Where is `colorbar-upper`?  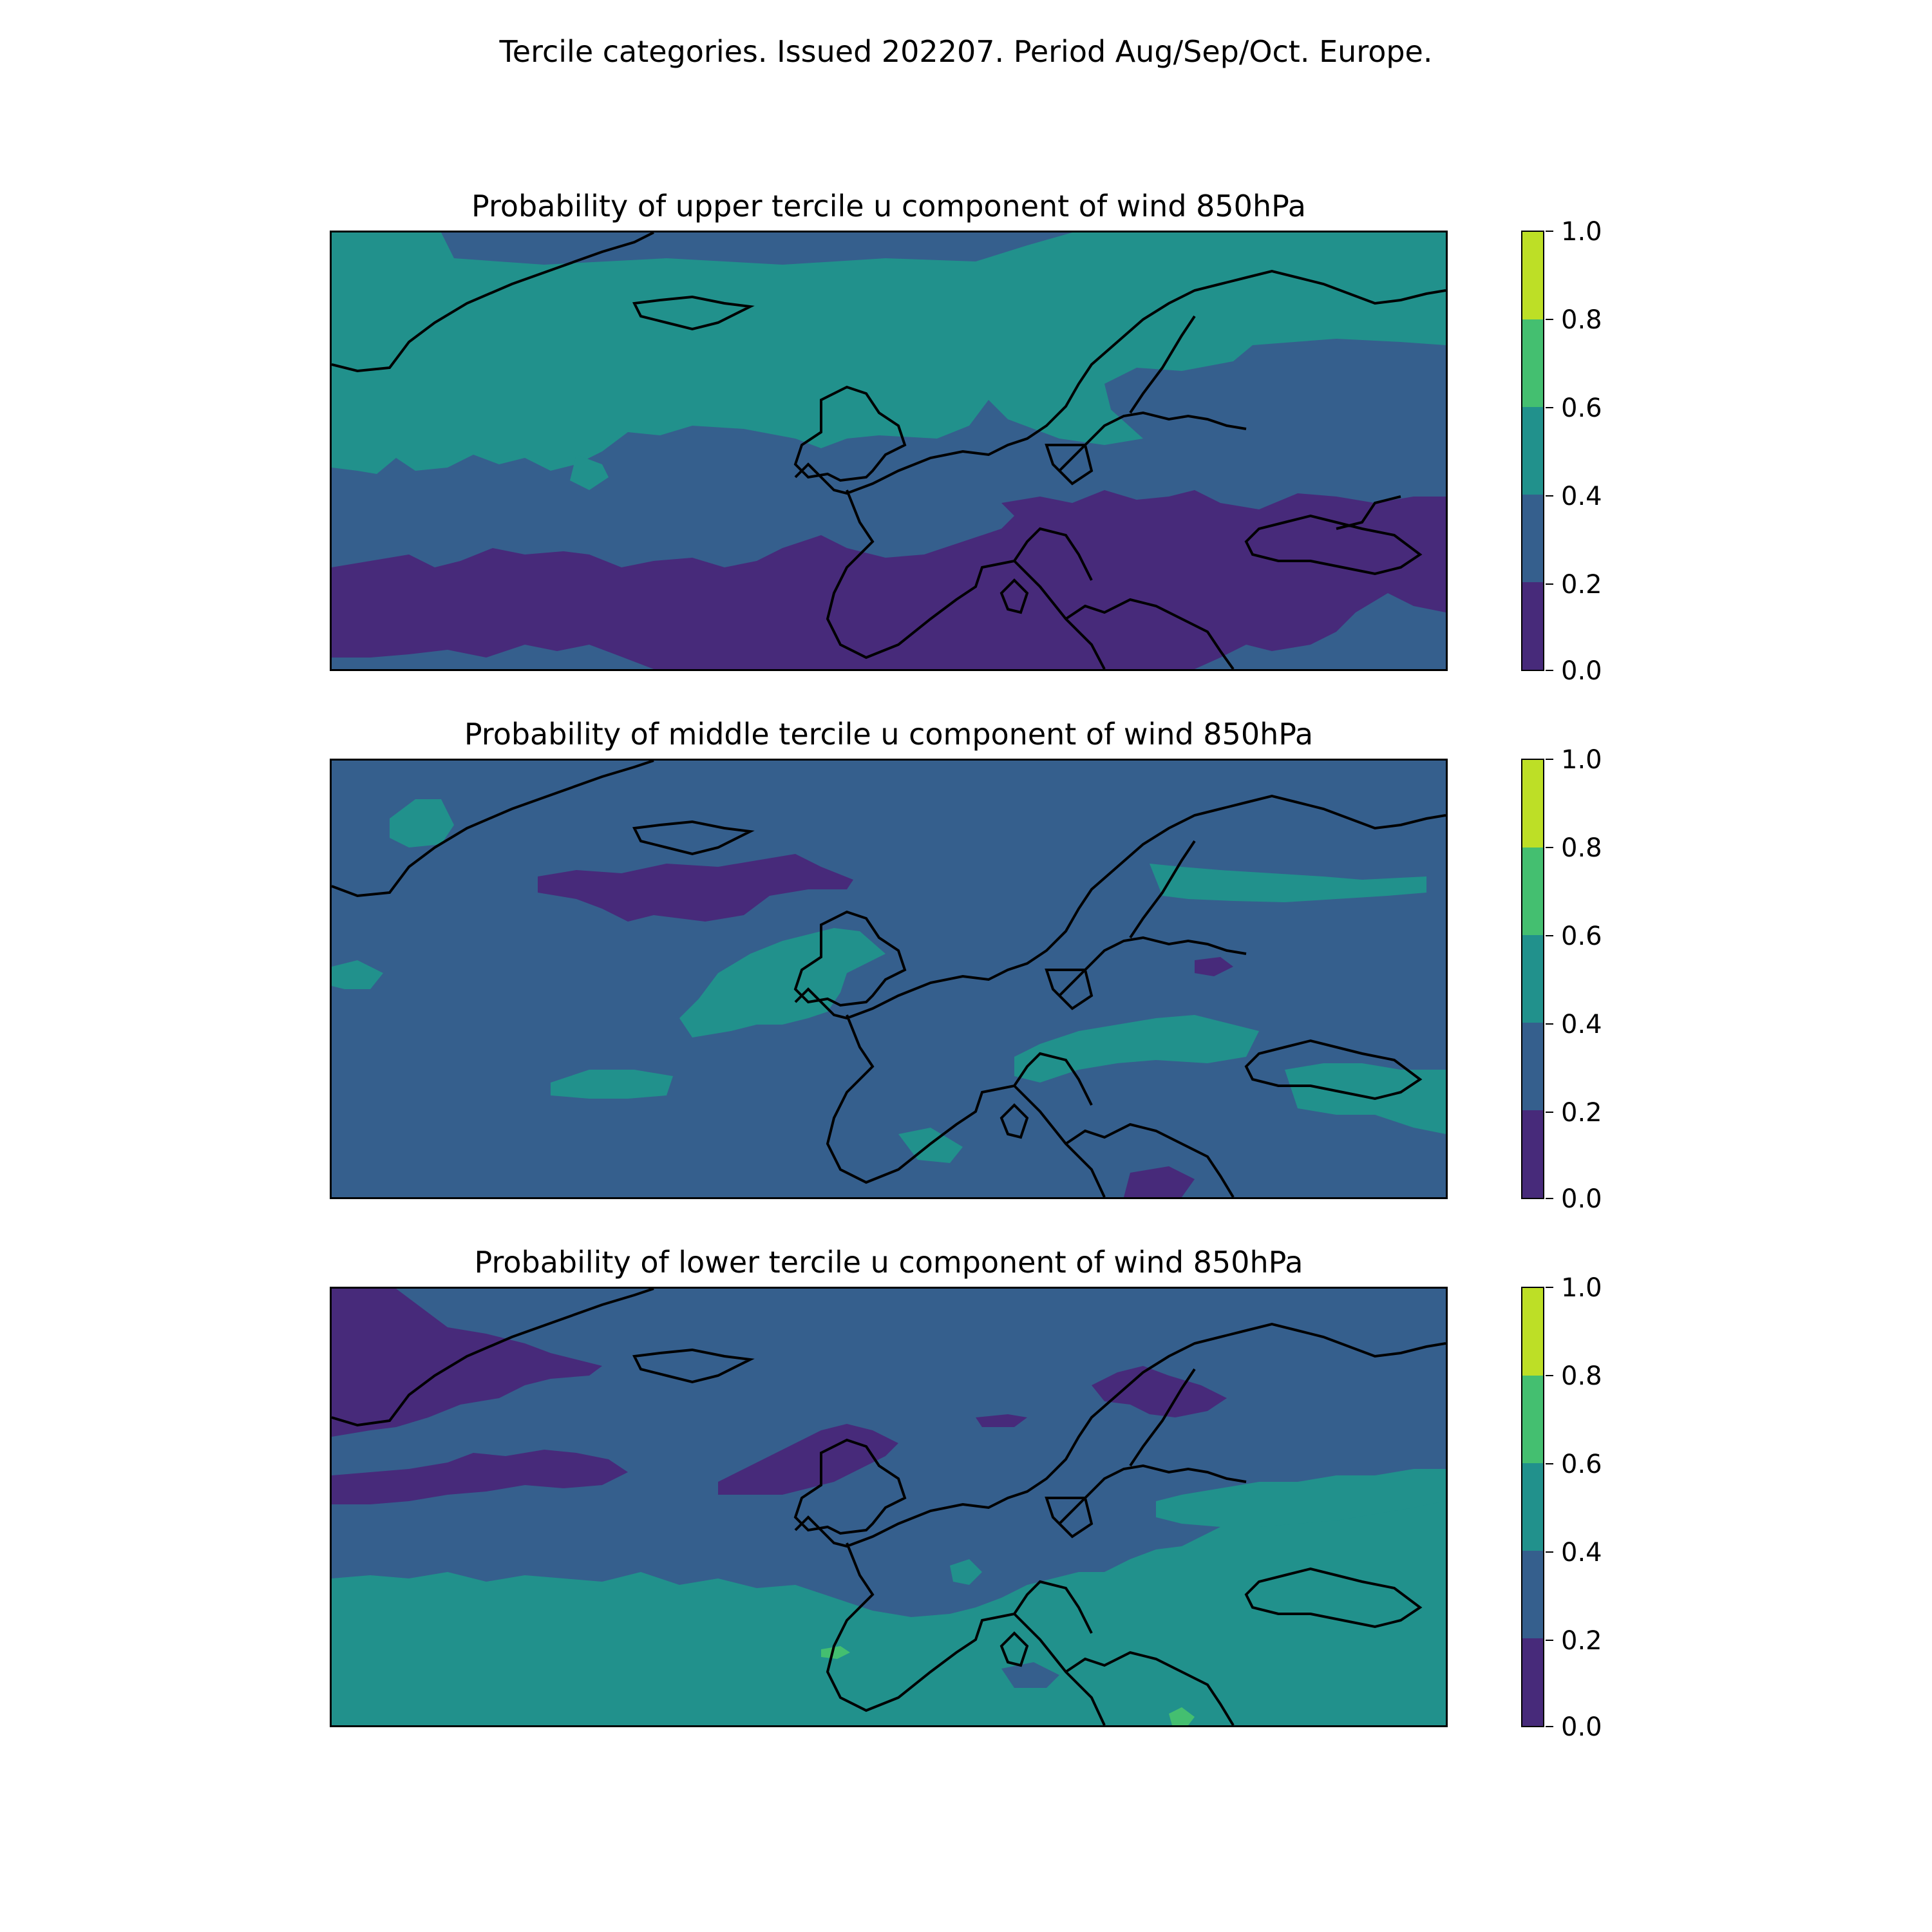 colorbar-upper is located at coordinates (1533, 451).